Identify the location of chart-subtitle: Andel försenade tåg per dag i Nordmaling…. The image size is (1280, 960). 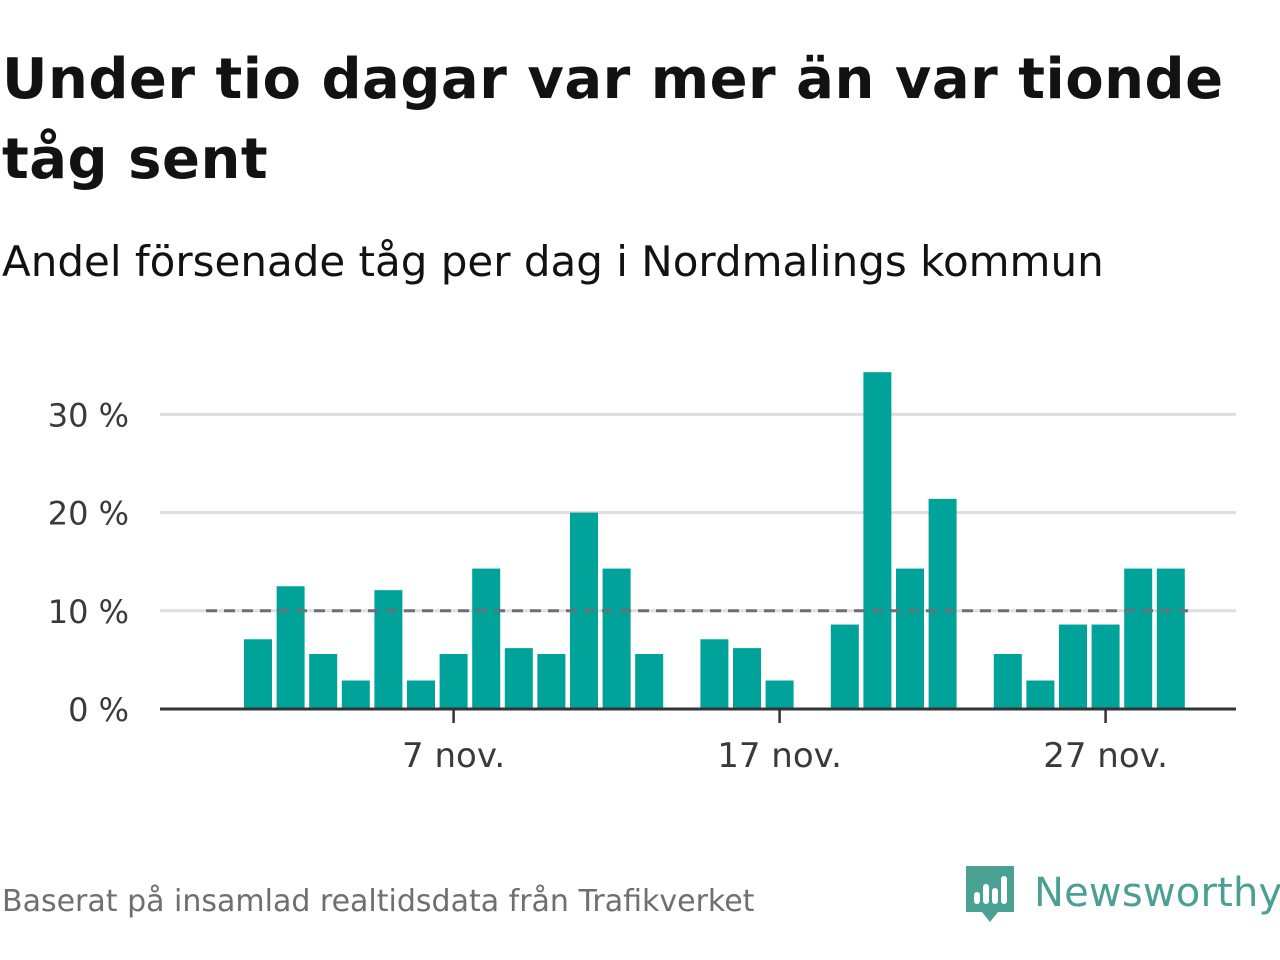
(553, 261).